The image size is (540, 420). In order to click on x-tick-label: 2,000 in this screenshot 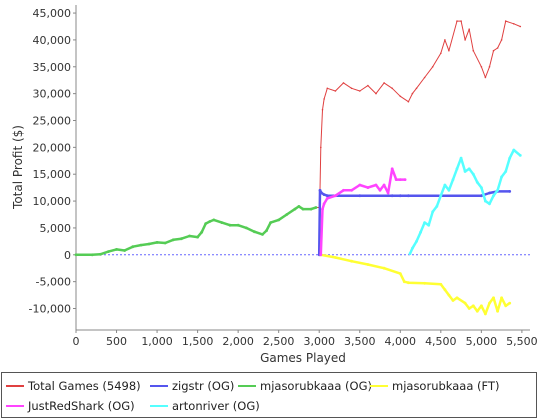, I will do `click(238, 341)`.